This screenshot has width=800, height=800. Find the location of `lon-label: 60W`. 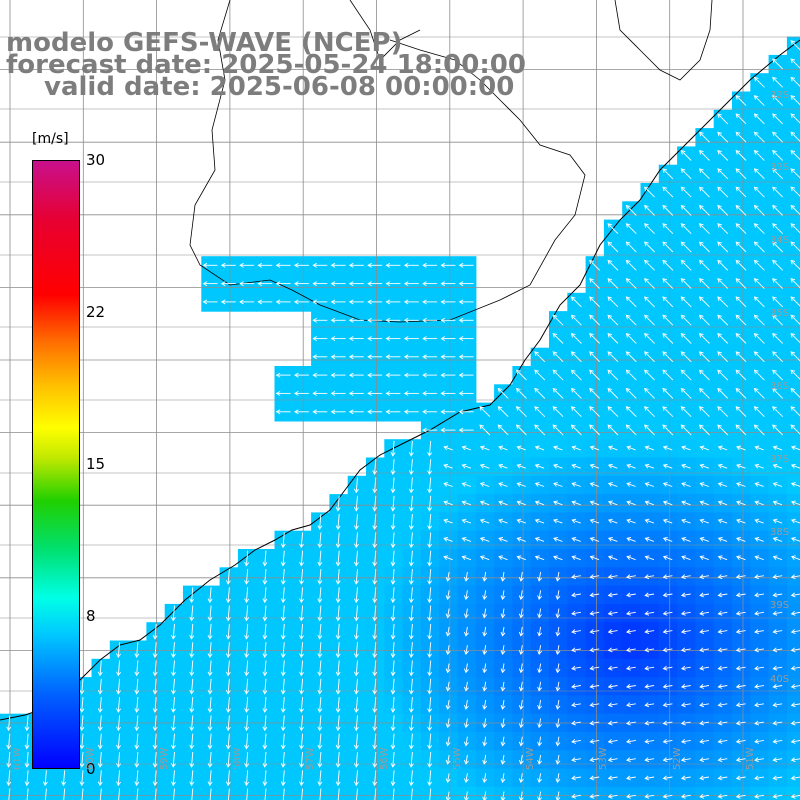

lon-label: 60W is located at coordinates (91, 758).